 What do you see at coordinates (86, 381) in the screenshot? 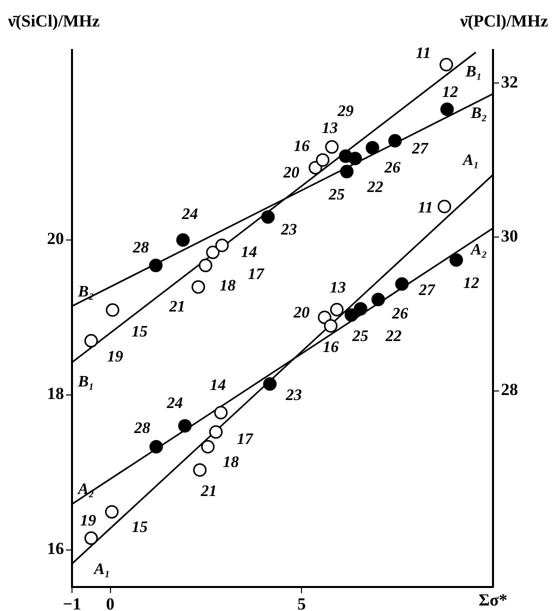
I see `text: B₁` at bounding box center [86, 381].